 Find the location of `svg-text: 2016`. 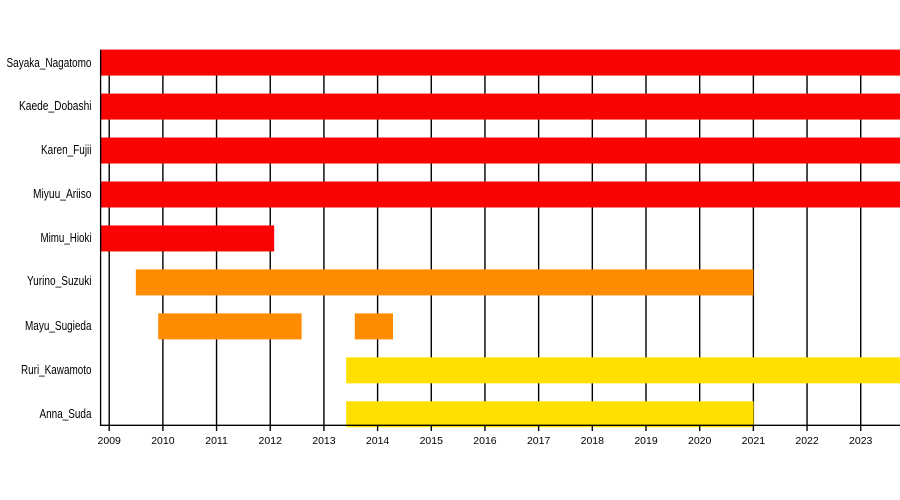

svg-text: 2016 is located at coordinates (485, 441).